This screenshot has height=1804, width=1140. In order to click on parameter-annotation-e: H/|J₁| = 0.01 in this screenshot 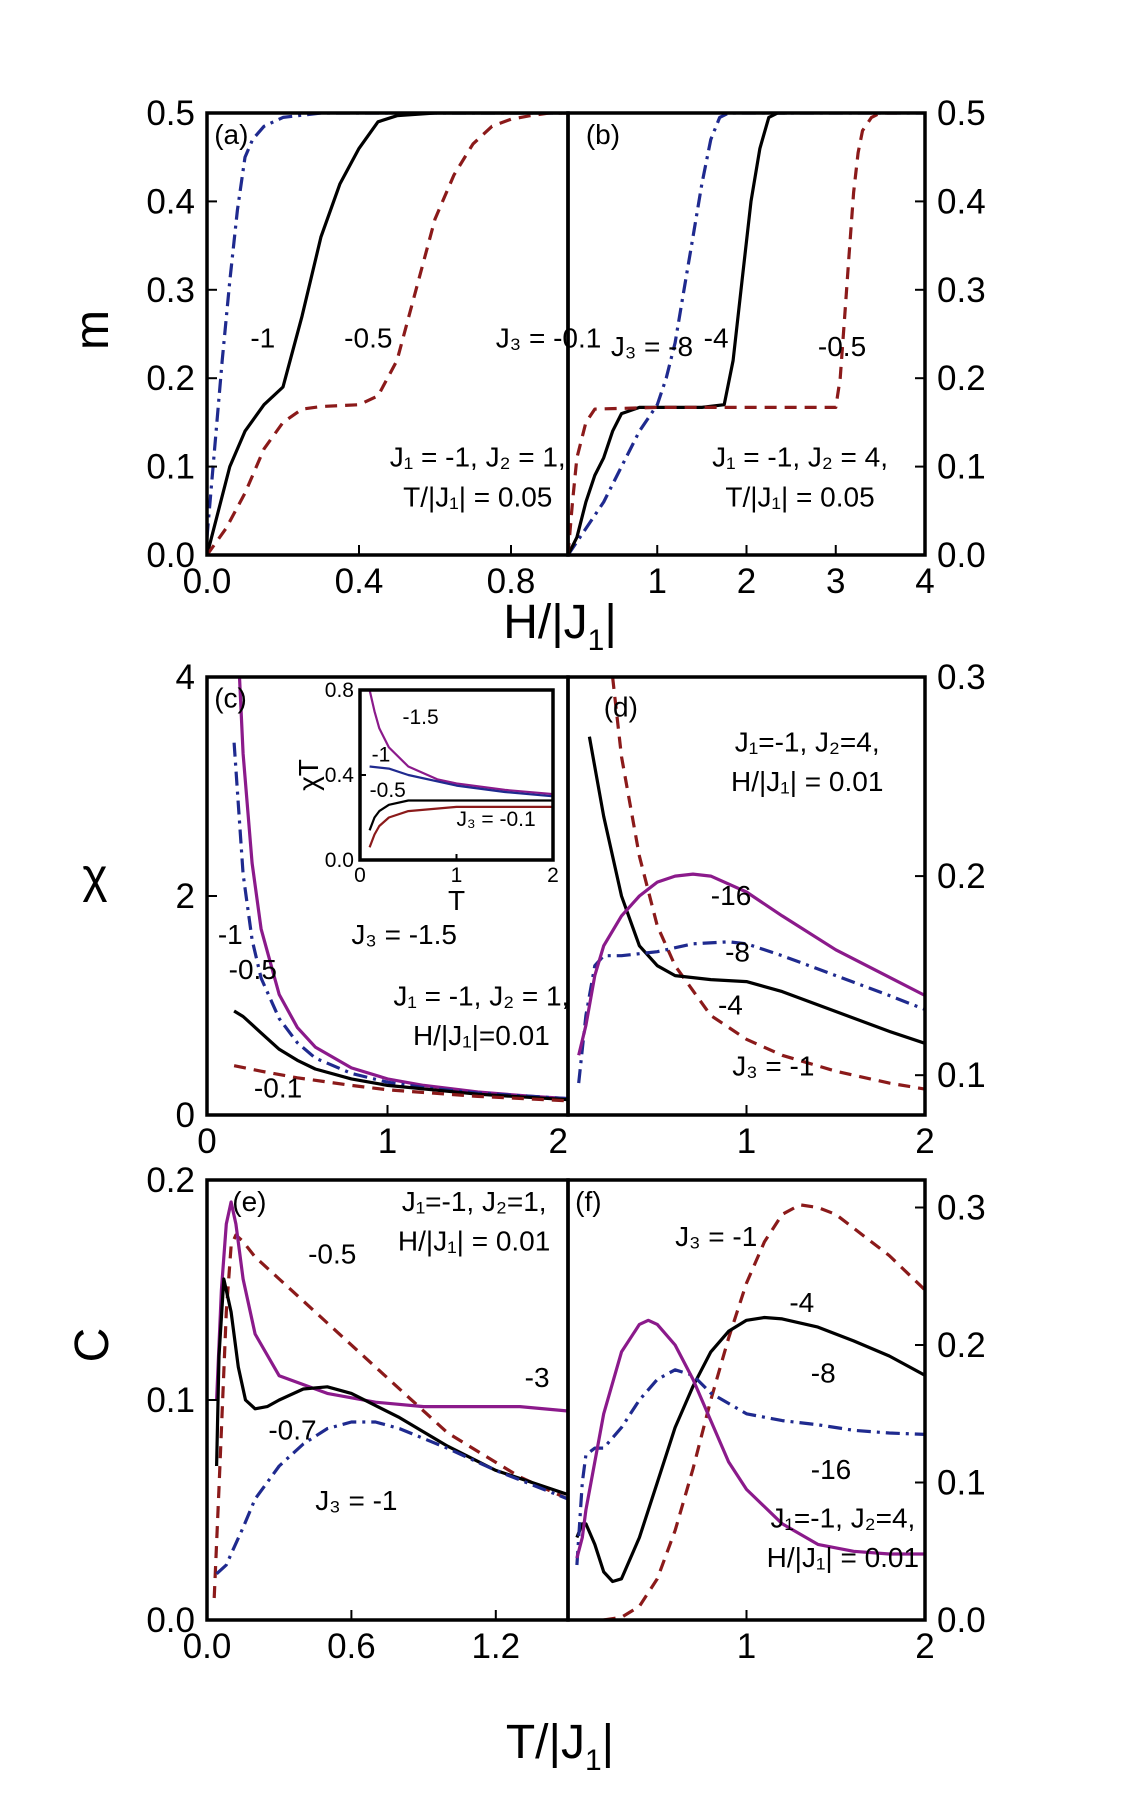, I will do `click(474, 1240)`.